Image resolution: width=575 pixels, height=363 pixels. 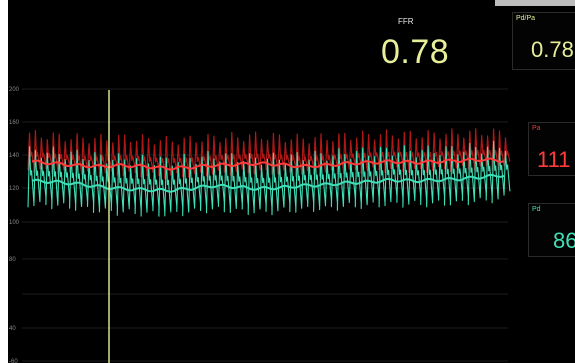 I want to click on pd-value: 86, so click(x=564, y=240).